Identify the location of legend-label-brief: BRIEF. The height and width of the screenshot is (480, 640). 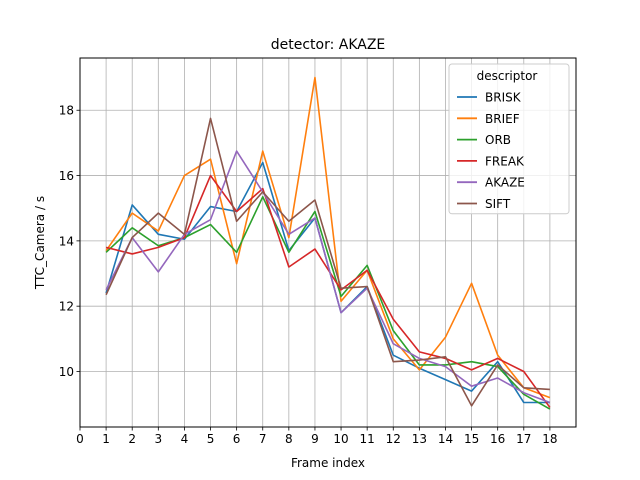
(502, 119).